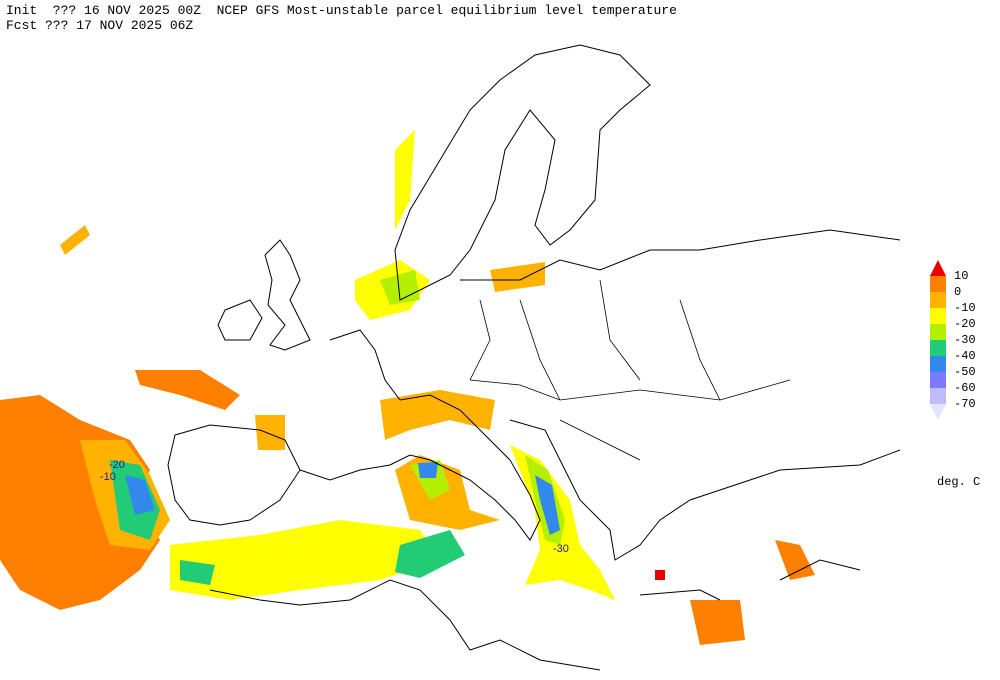 The width and height of the screenshot is (1000, 680). What do you see at coordinates (965, 308) in the screenshot?
I see `legend-level-label: -10` at bounding box center [965, 308].